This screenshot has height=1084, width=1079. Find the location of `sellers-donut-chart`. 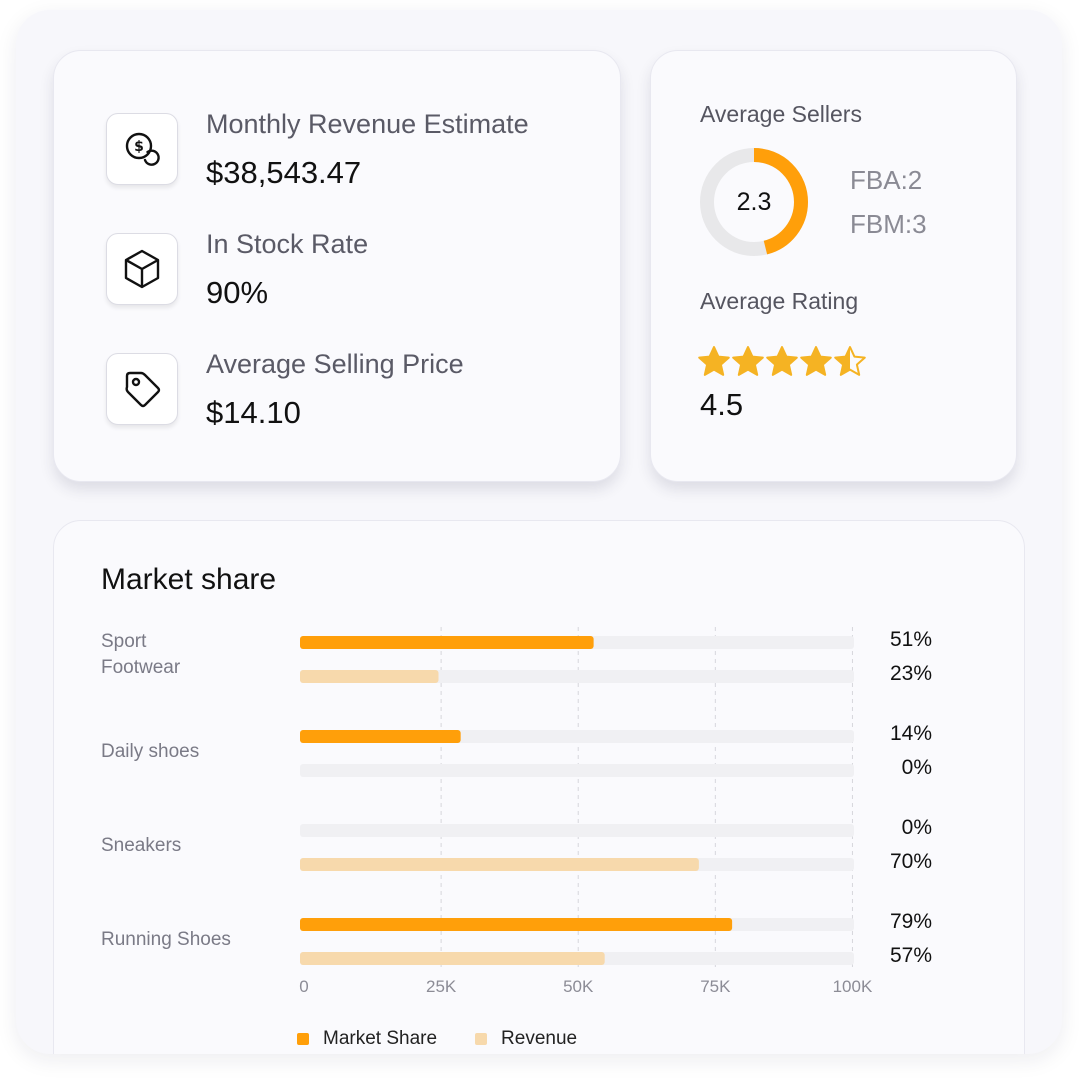

sellers-donut-chart is located at coordinates (754, 202).